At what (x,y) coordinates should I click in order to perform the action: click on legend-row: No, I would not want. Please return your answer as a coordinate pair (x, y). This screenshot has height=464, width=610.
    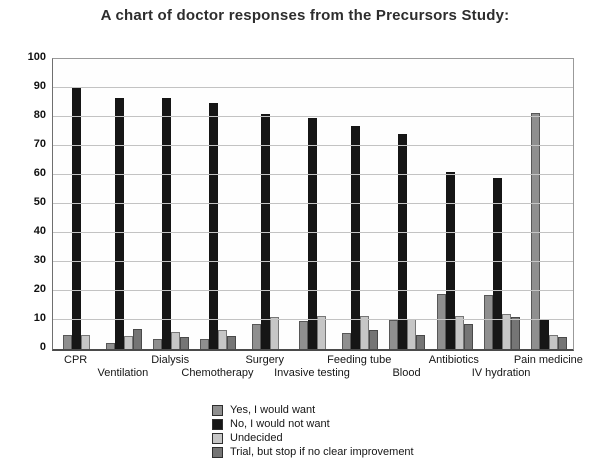
    Looking at the image, I should click on (313, 424).